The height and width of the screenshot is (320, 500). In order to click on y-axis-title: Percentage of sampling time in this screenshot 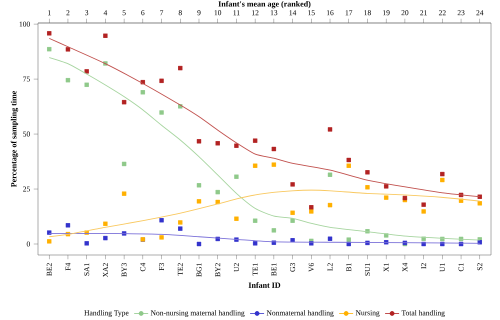, I will do `click(14, 139)`.